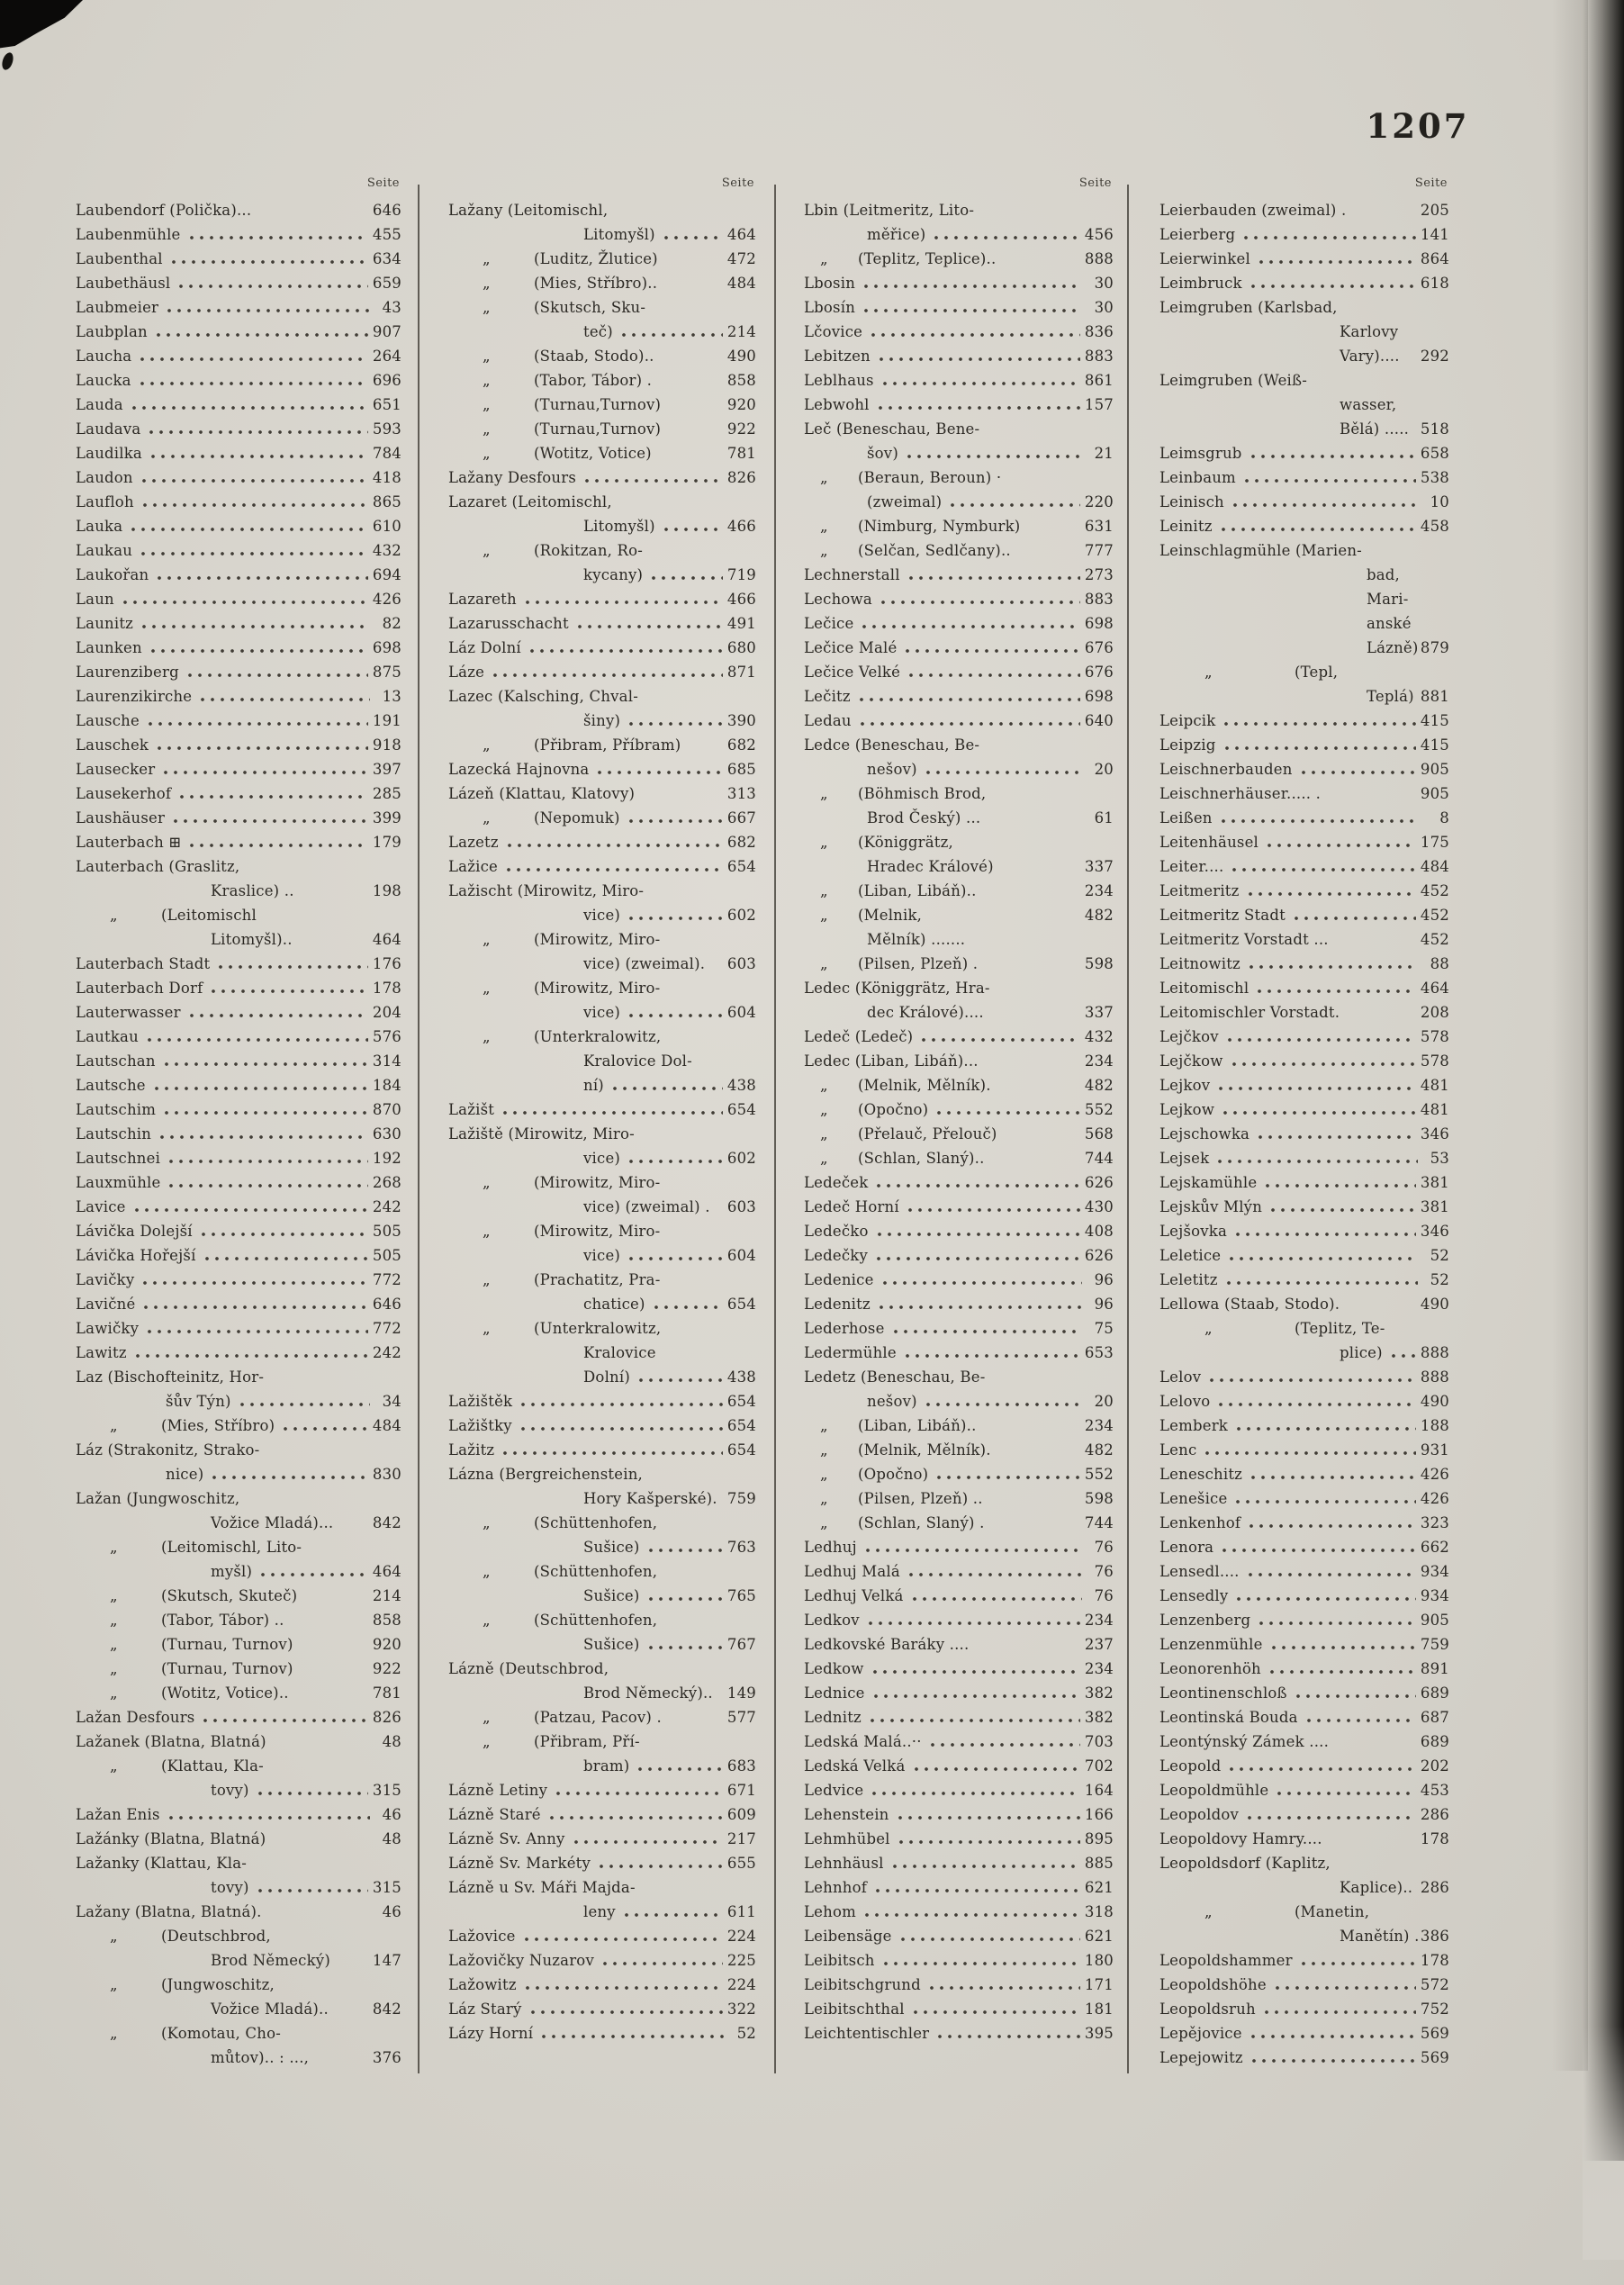 This screenshot has height=2285, width=1624. Describe the element at coordinates (959, 1474) in the screenshot. I see `index-row: „ (Opočno) 552` at that location.